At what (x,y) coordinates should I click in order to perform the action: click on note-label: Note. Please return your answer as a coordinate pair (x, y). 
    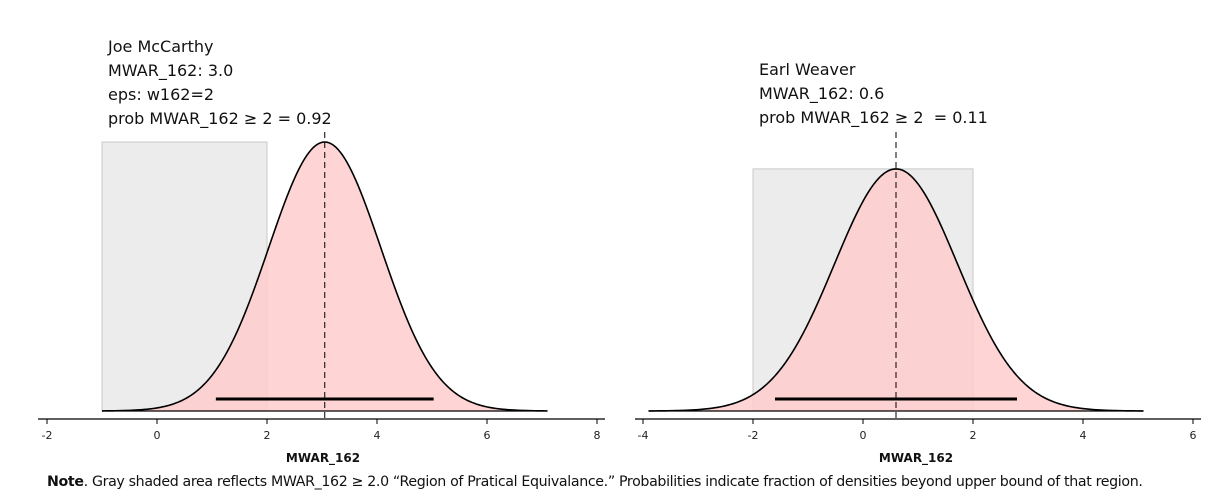
    Looking at the image, I should click on (65, 482).